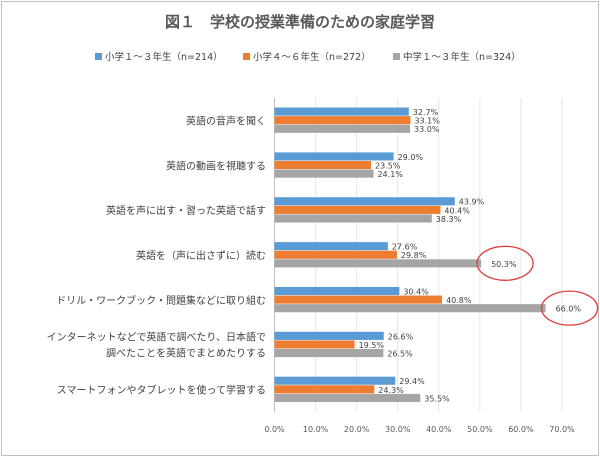 This screenshot has width=600, height=457. Describe the element at coordinates (391, 390) in the screenshot. I see `data-label: 24.3%` at that location.